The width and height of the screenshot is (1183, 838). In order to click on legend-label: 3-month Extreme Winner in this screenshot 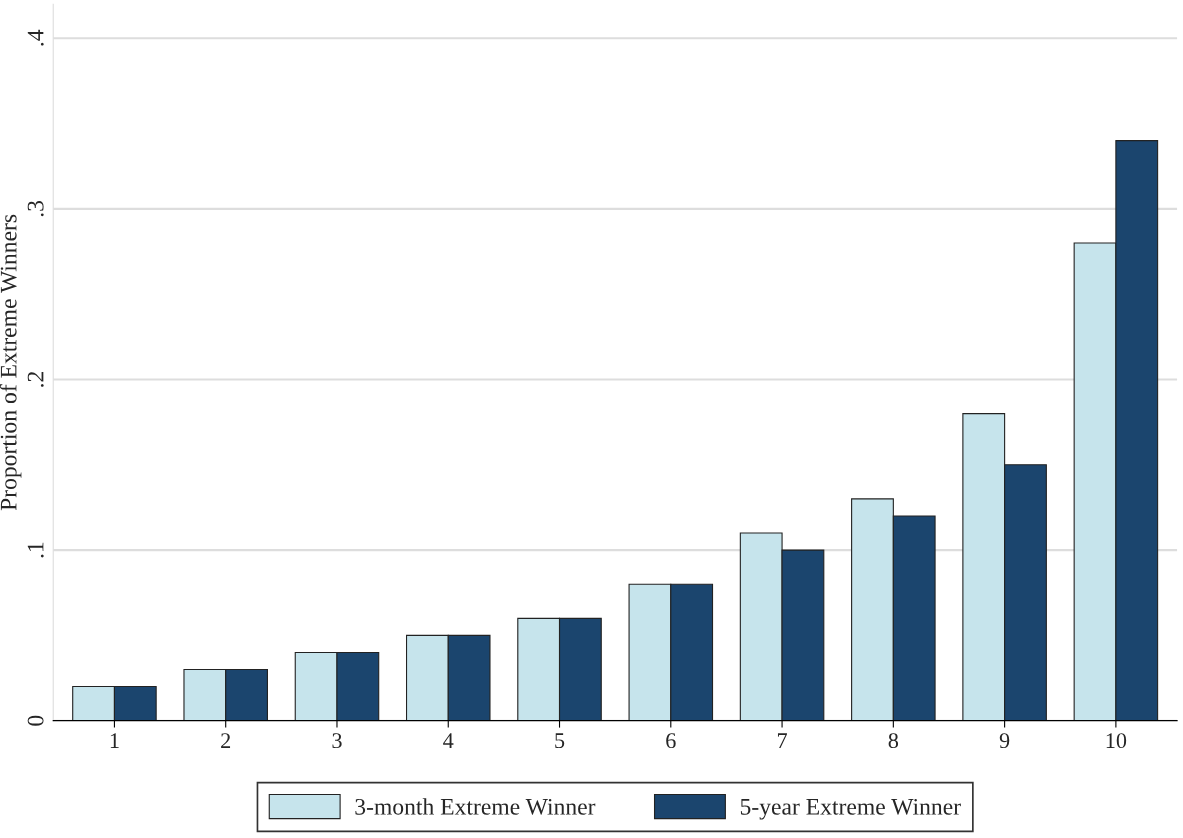, I will do `click(475, 806)`.